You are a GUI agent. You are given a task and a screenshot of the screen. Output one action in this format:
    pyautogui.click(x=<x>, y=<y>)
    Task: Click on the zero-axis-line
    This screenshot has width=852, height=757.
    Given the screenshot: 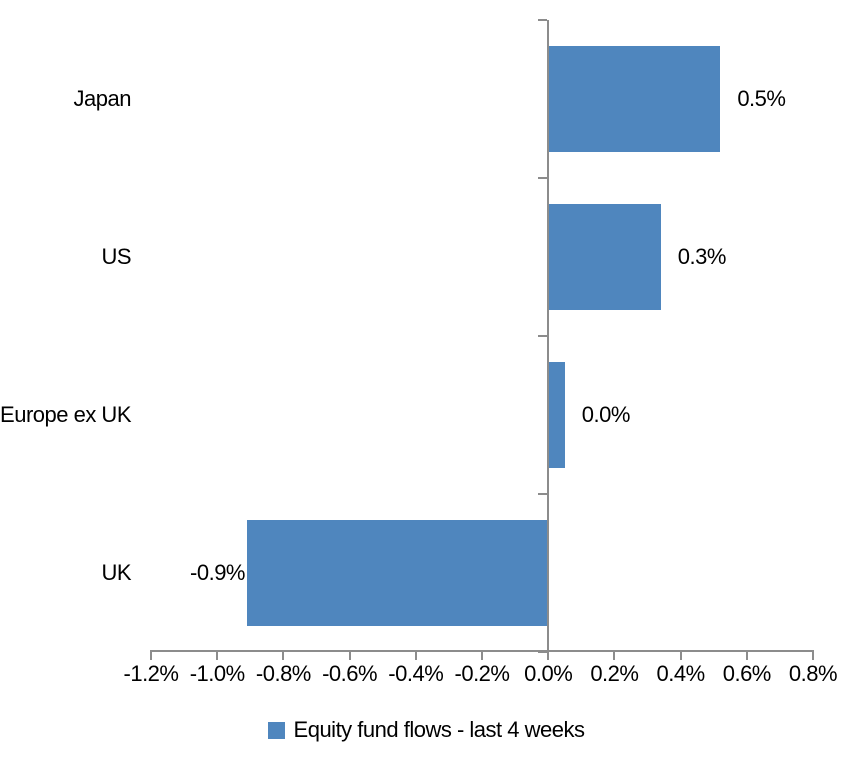 What is the action you would take?
    pyautogui.click(x=548, y=336)
    